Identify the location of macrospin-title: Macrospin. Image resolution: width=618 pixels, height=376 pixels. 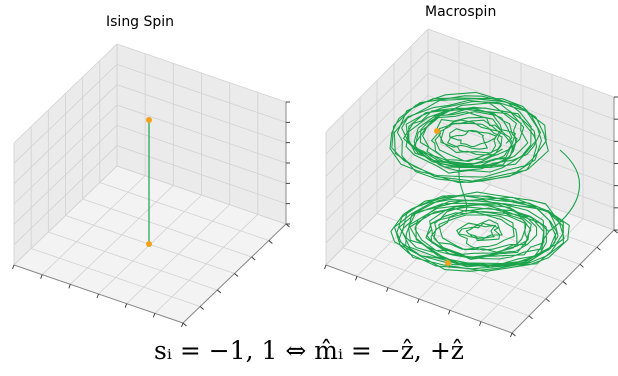
(461, 12).